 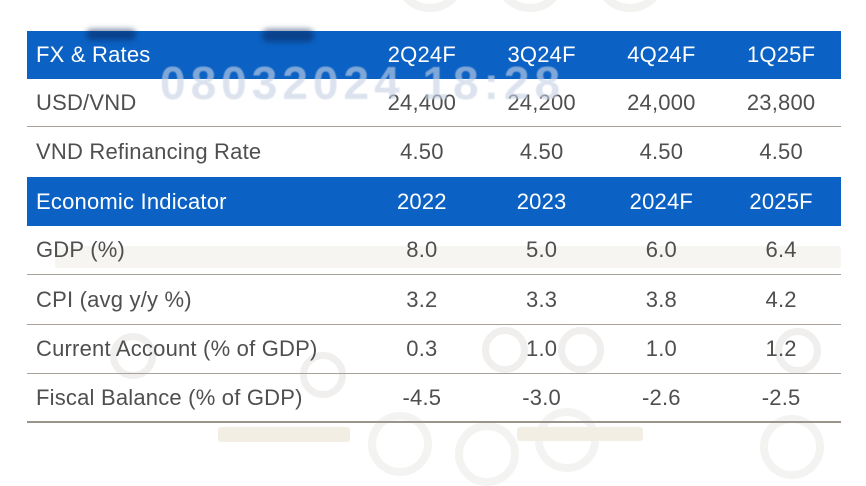 I want to click on row-label: VND Refinancing Rate, so click(x=149, y=151).